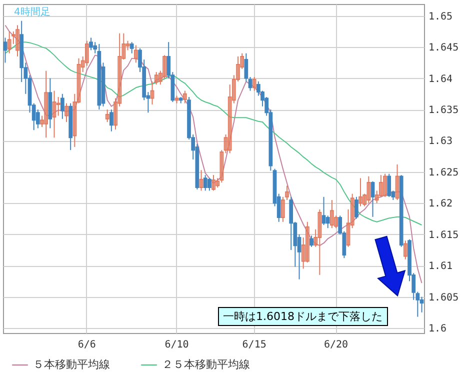  Describe the element at coordinates (336, 345) in the screenshot. I see `x-tick-label: 6/20` at that location.